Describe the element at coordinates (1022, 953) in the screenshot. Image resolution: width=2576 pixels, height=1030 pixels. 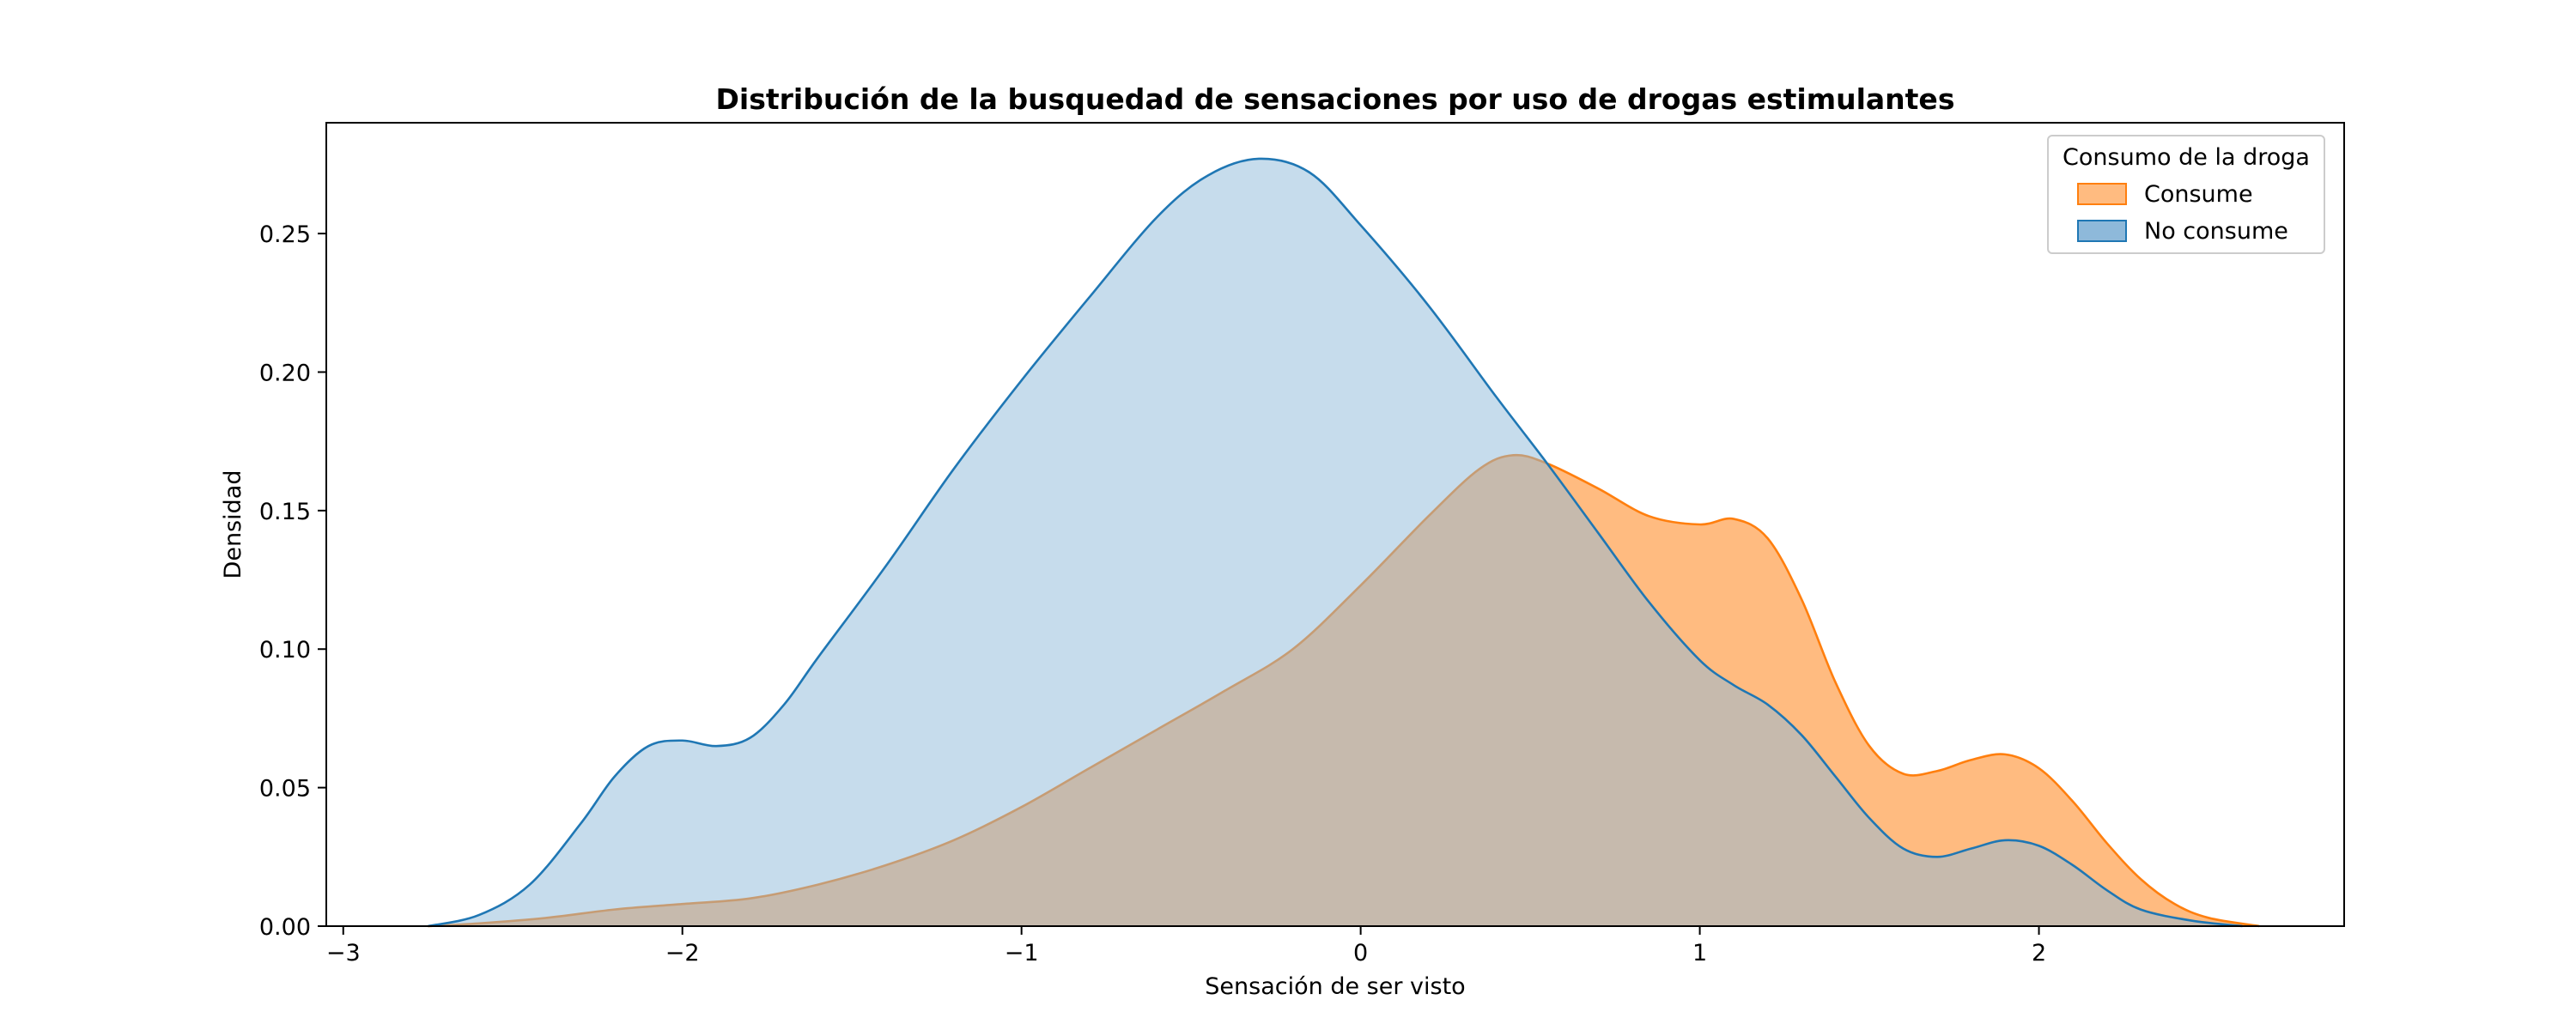
I see `x-tick-label: −1` at that location.